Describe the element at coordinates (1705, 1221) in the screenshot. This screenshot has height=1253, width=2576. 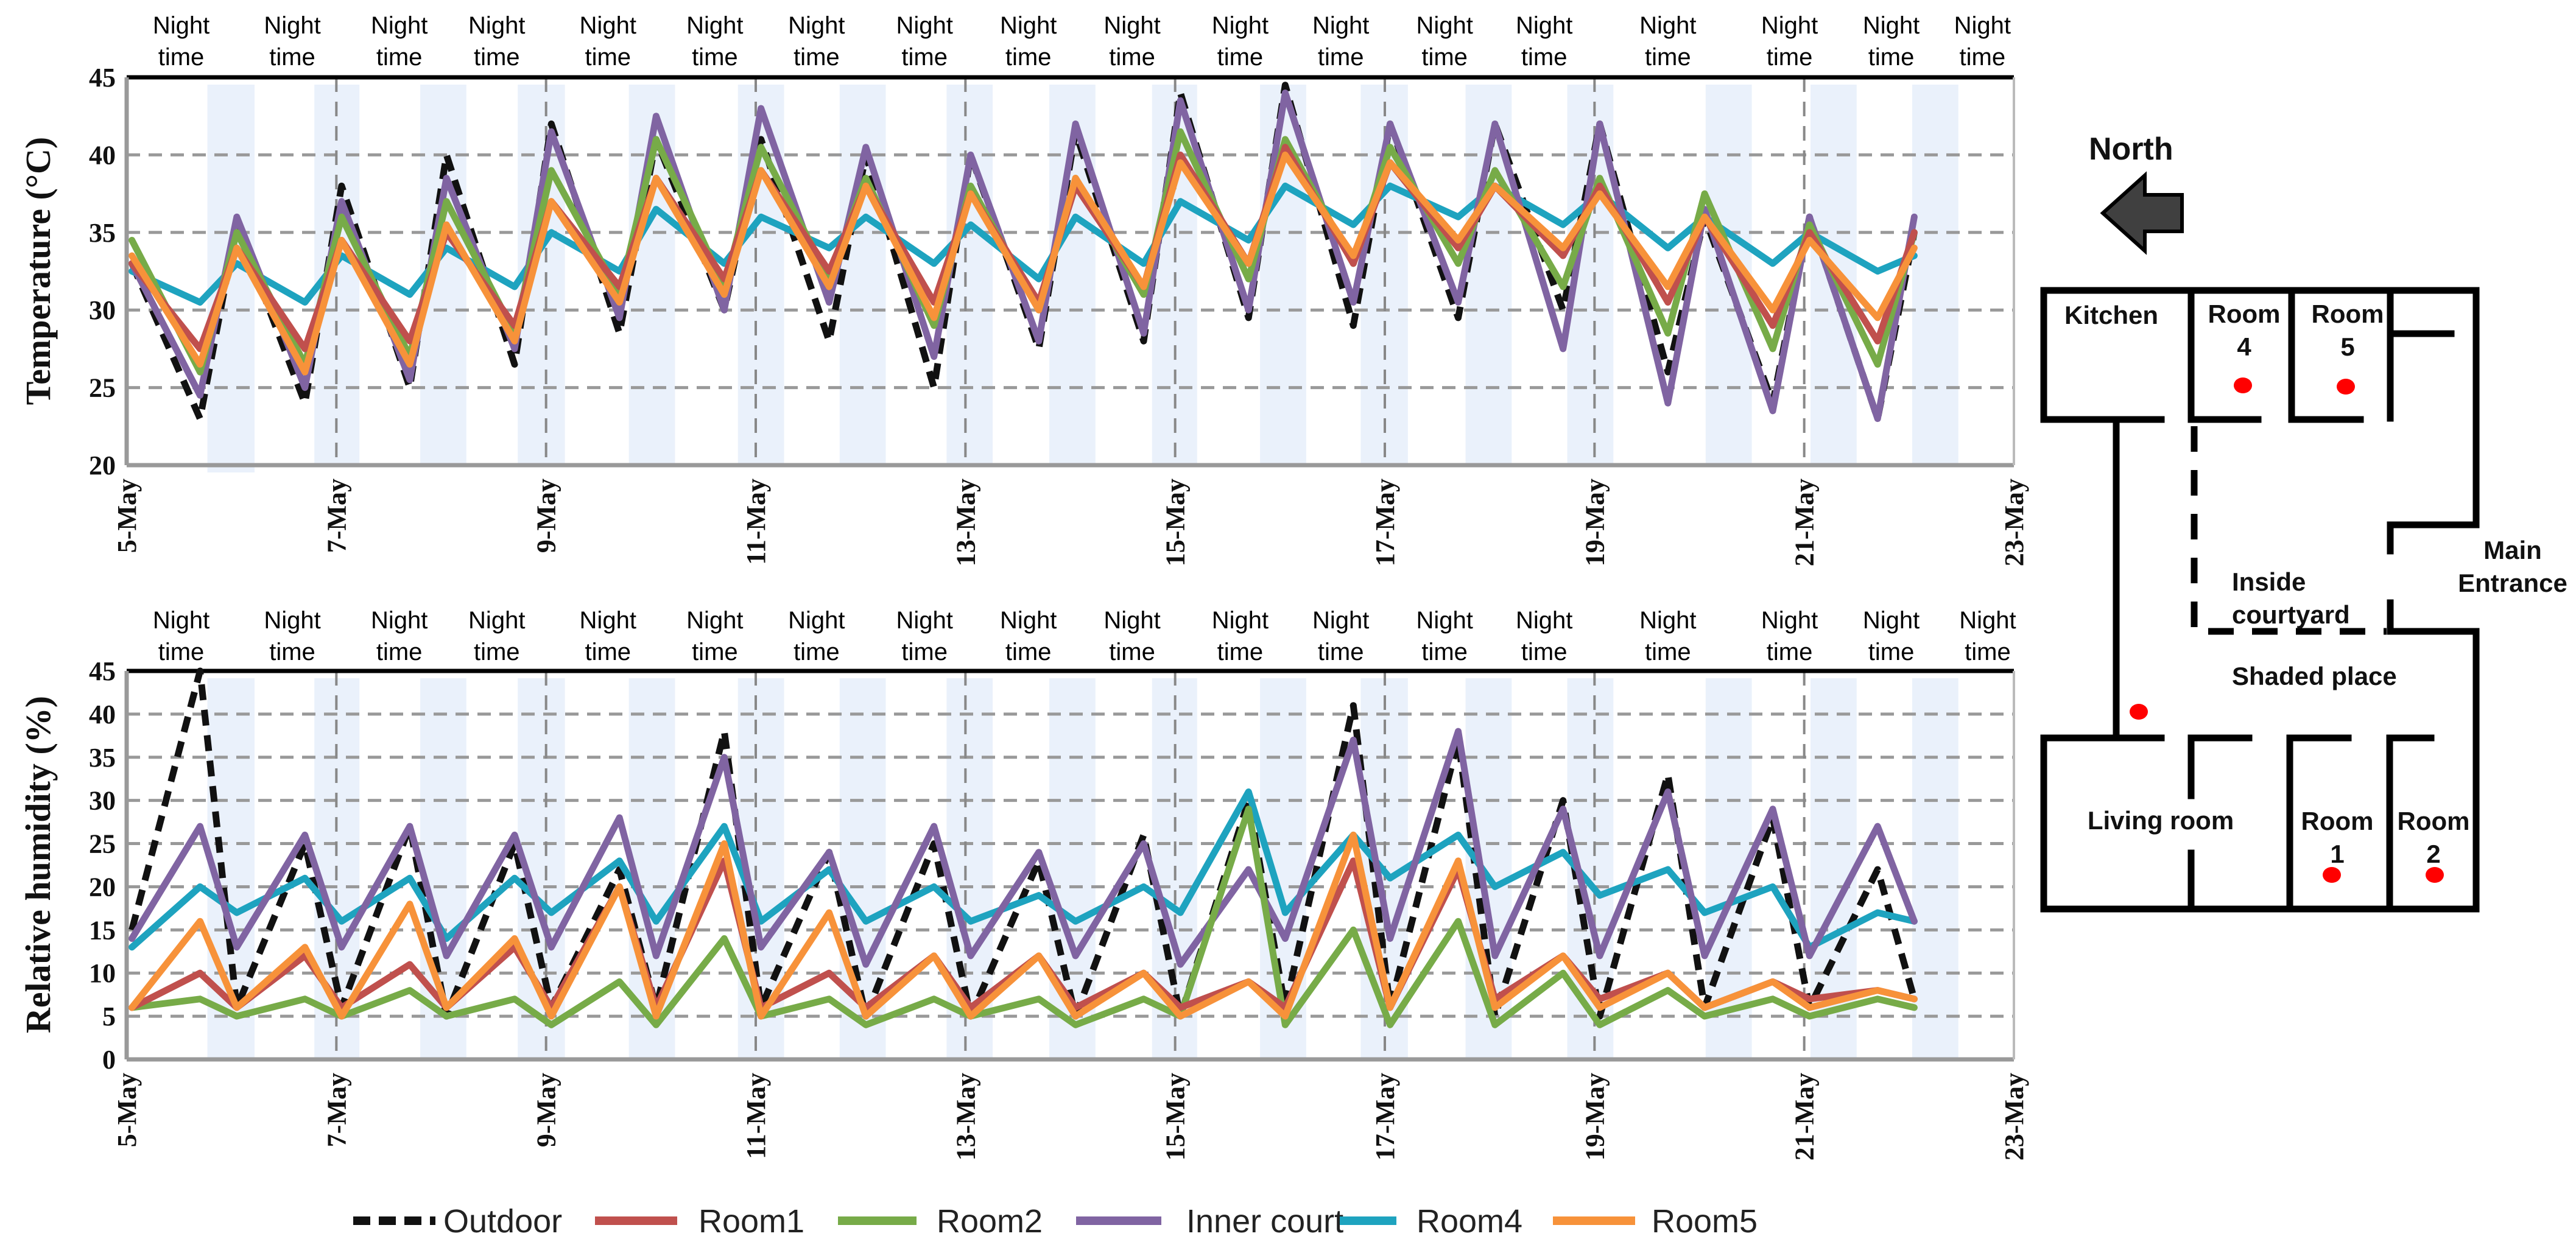
I see `legend-label: Room5` at that location.